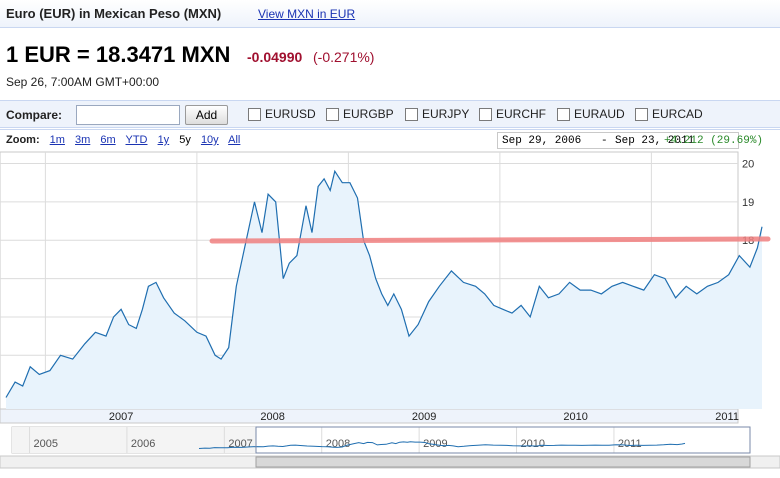  Describe the element at coordinates (542, 141) in the screenshot. I see `range-from: Sep 29, 2006` at that location.